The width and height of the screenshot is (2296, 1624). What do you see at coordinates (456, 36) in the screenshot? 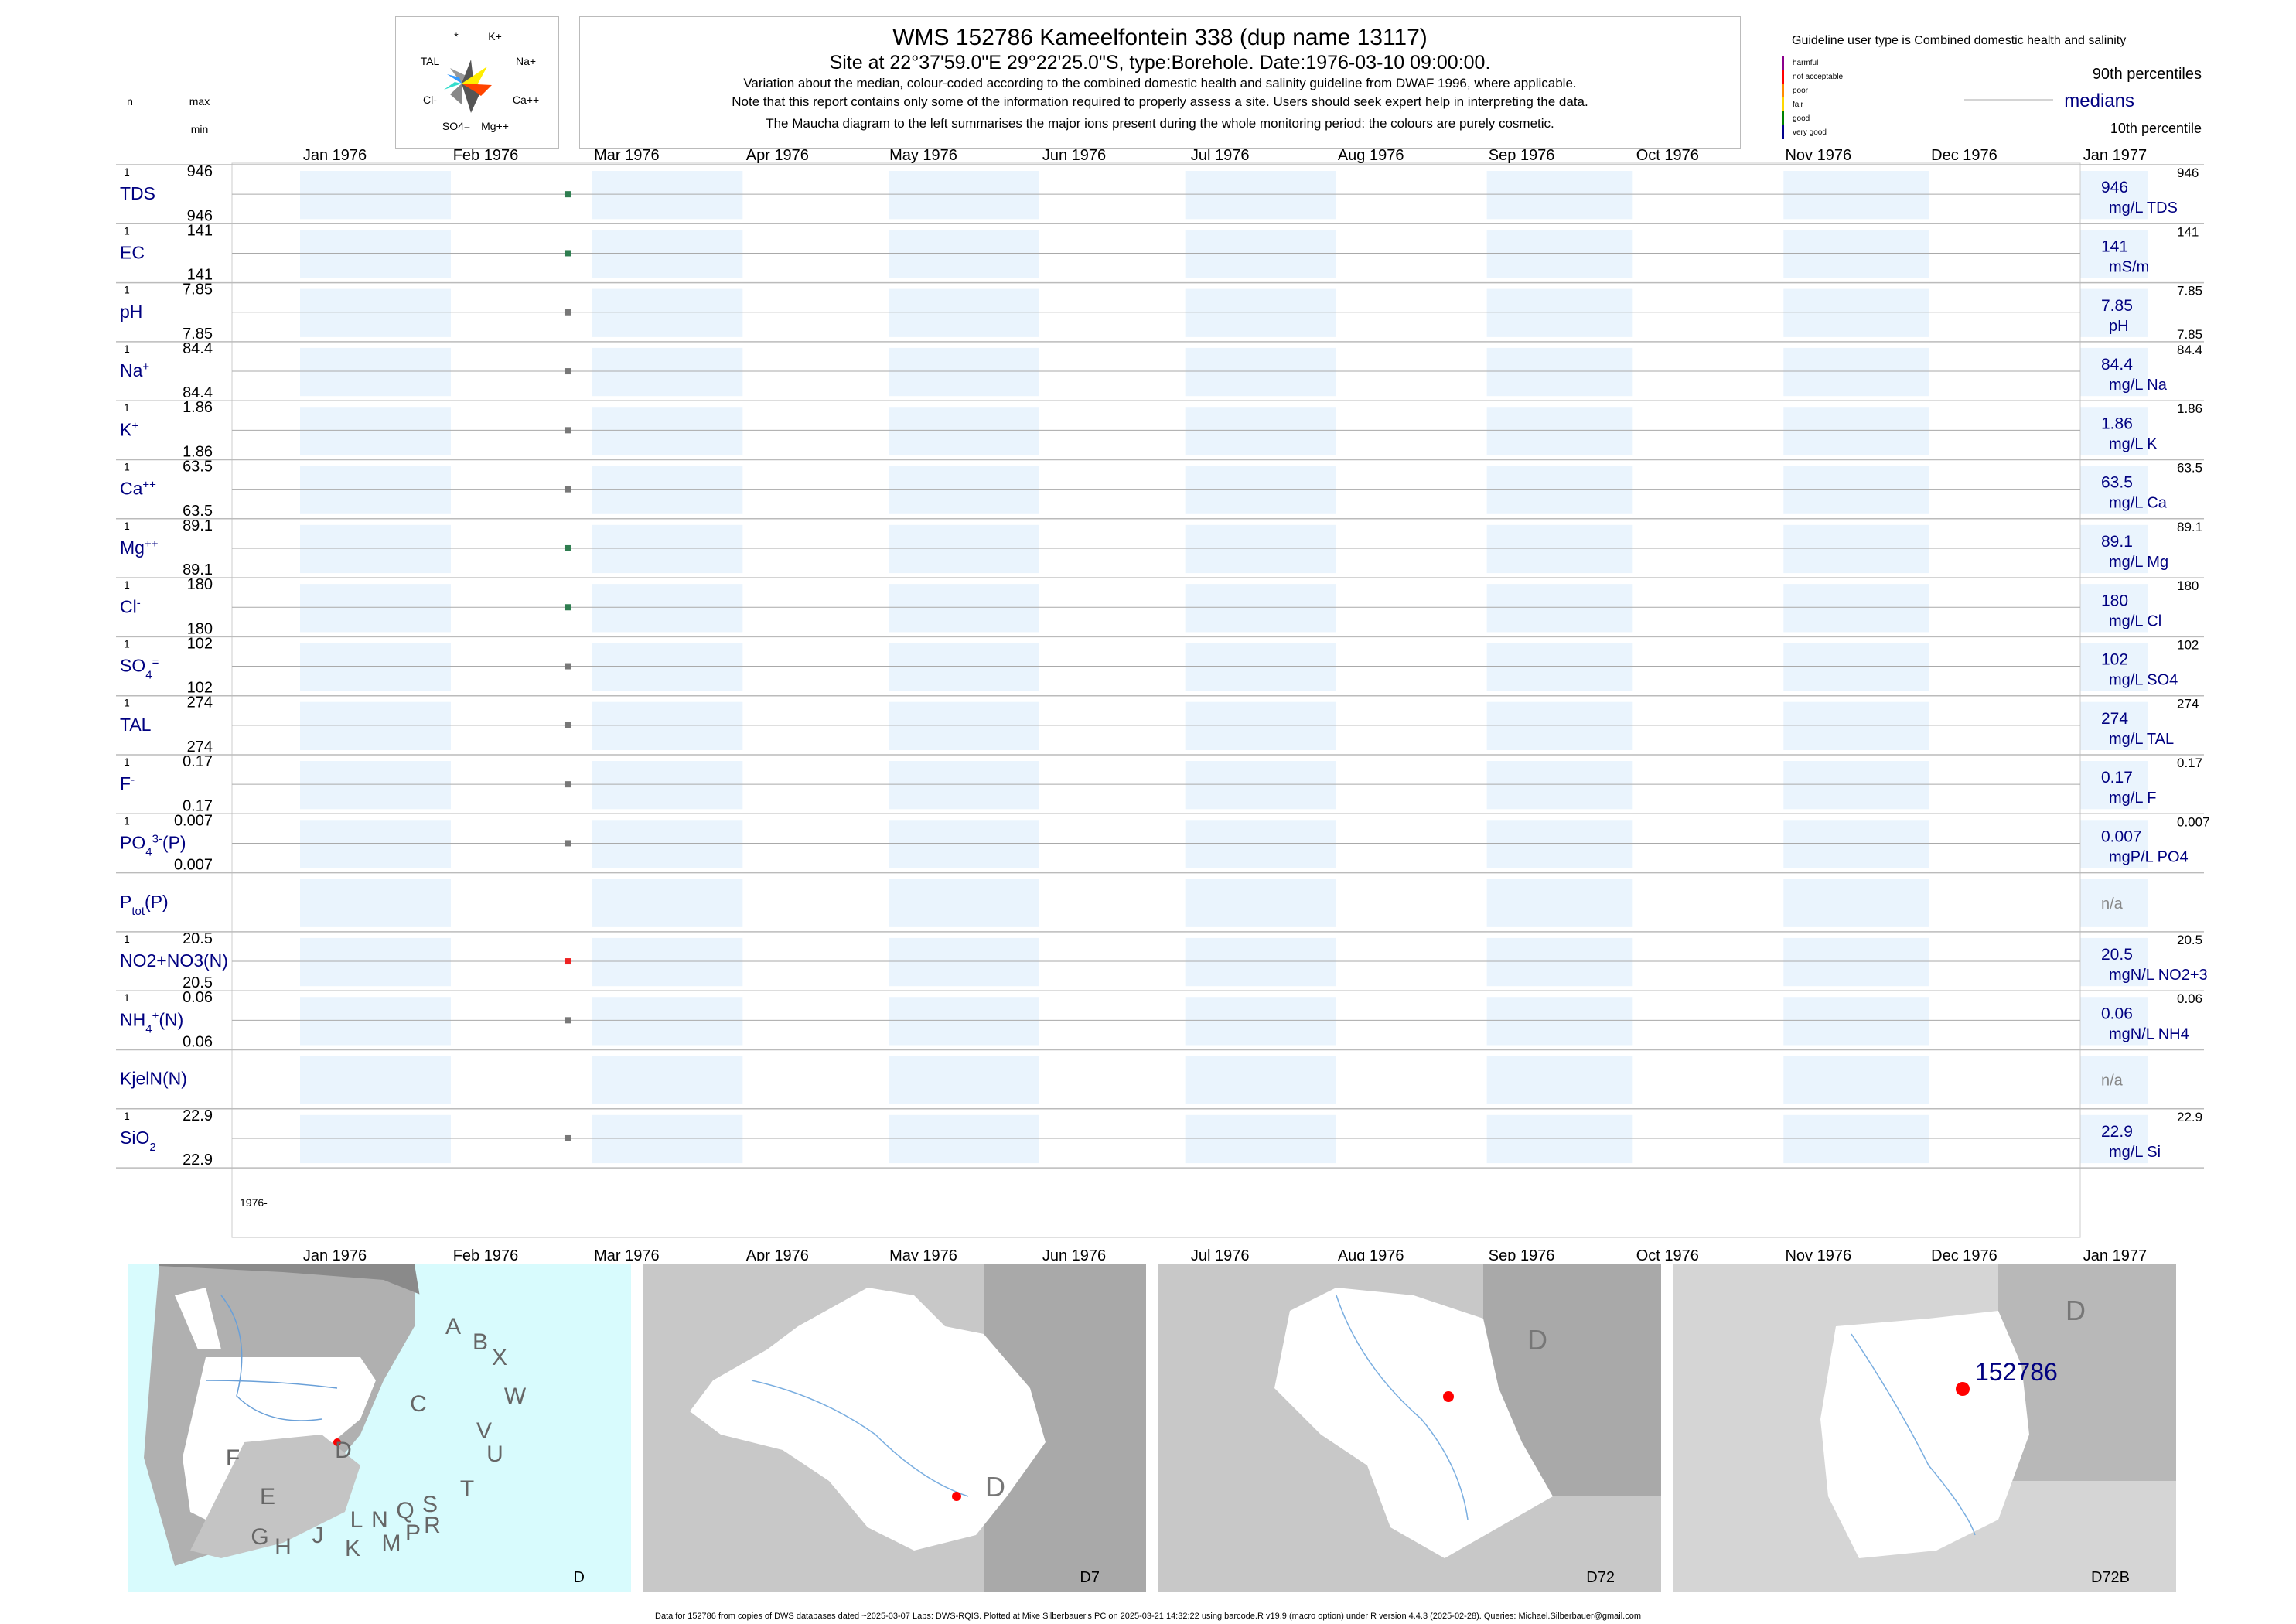
I see `maucha-label-star: *` at bounding box center [456, 36].